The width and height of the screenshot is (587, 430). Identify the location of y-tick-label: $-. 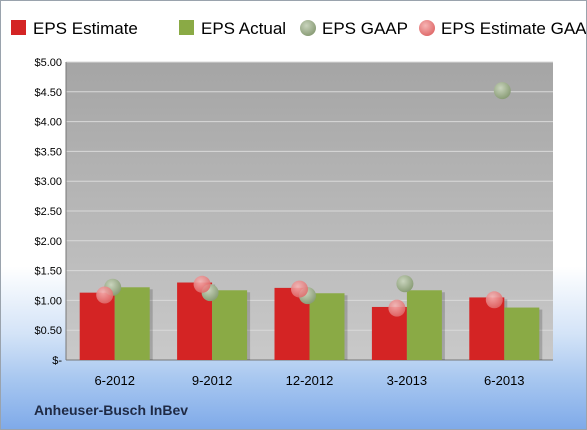
(57, 361).